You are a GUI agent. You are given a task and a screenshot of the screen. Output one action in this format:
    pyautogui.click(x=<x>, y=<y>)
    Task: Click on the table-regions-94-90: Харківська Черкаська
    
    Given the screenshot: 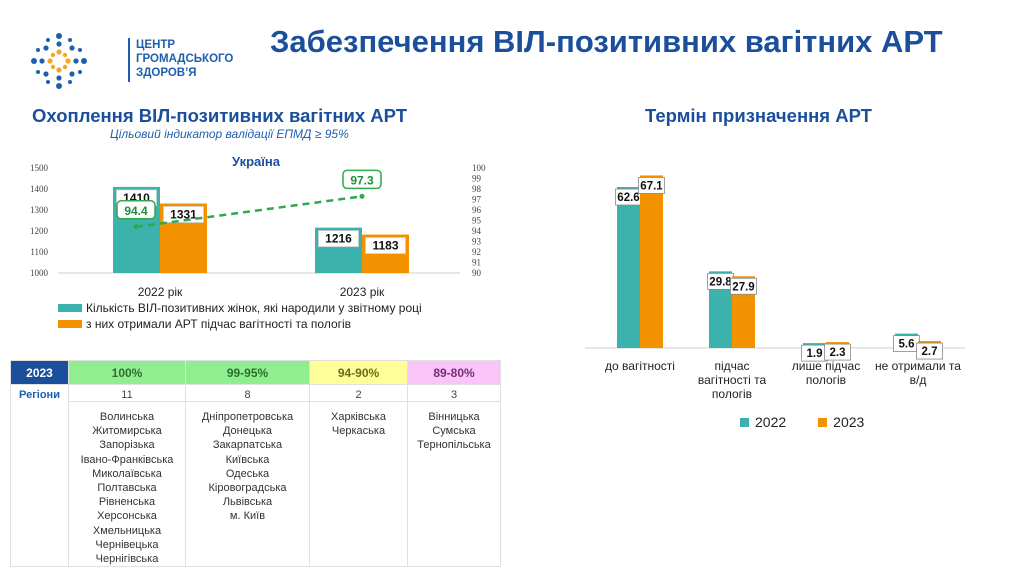 What is the action you would take?
    pyautogui.click(x=358, y=484)
    